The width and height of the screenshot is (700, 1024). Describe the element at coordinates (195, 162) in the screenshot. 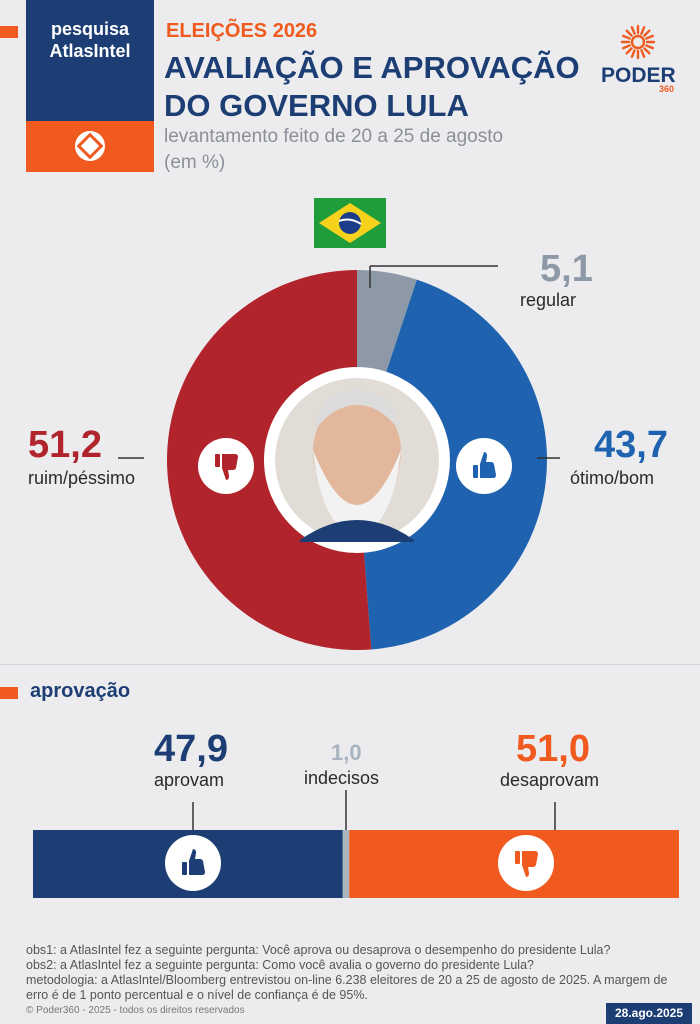

I see `subtitle-line2: (em %)` at that location.